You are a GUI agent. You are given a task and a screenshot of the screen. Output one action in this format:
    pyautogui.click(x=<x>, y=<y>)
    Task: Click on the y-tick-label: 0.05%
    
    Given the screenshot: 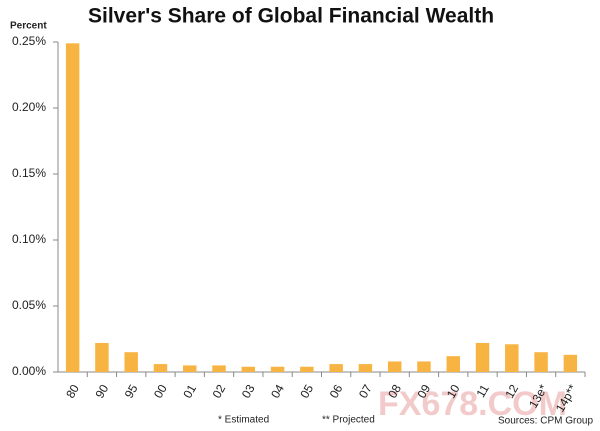 What is the action you would take?
    pyautogui.click(x=29, y=305)
    